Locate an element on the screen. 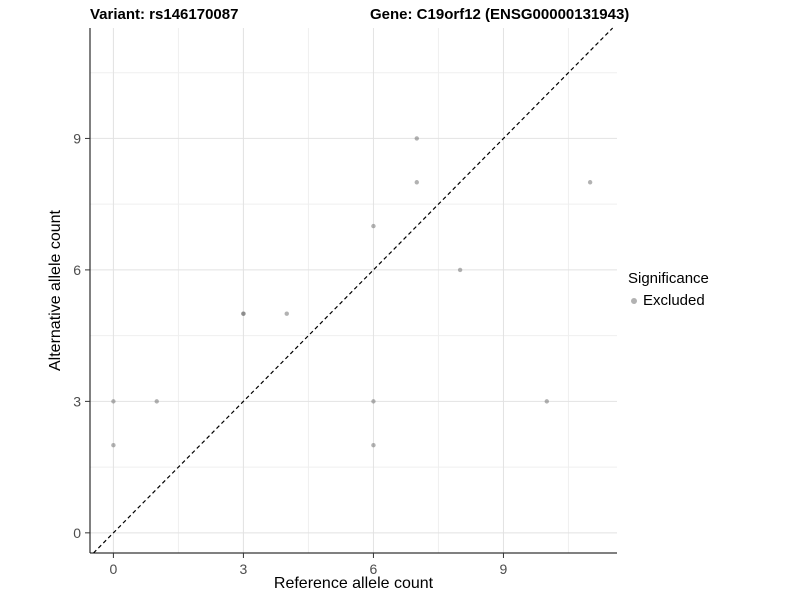 The width and height of the screenshot is (800, 600). x-tick-label: 3 is located at coordinates (244, 569).